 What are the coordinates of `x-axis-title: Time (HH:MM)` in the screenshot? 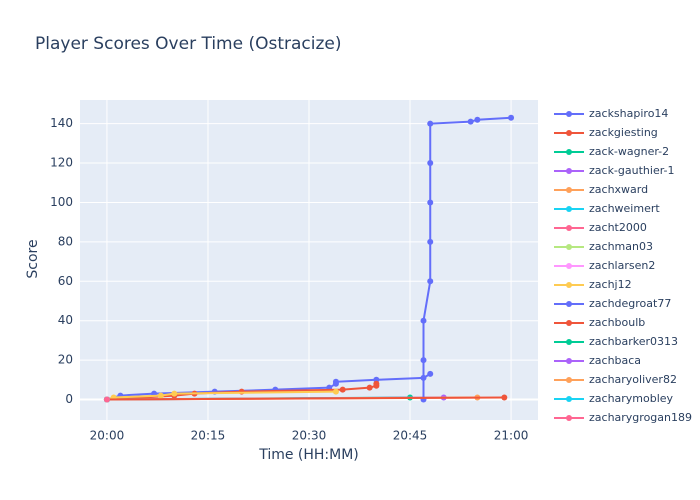 It's located at (308, 455).